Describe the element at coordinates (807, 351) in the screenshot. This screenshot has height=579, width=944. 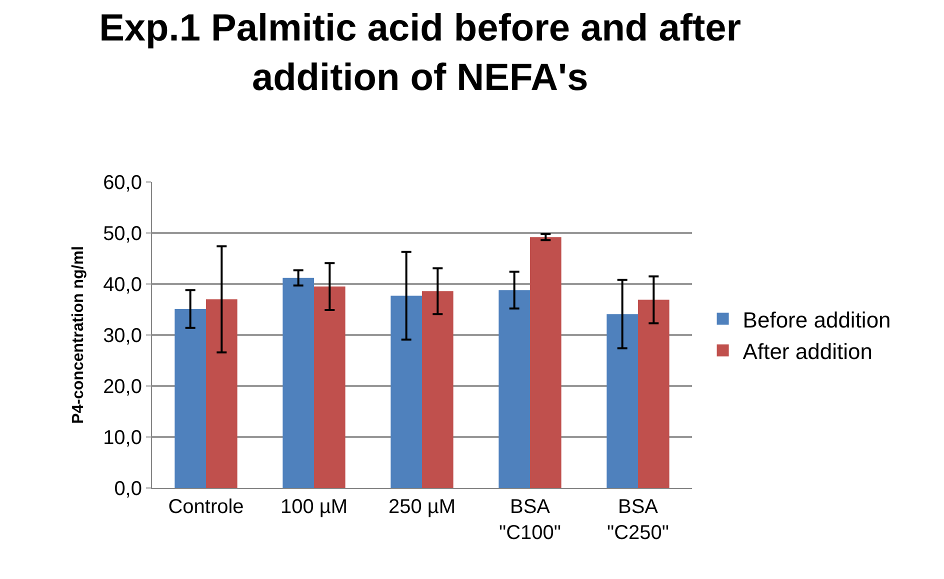
I see `legend-label: After addition` at that location.